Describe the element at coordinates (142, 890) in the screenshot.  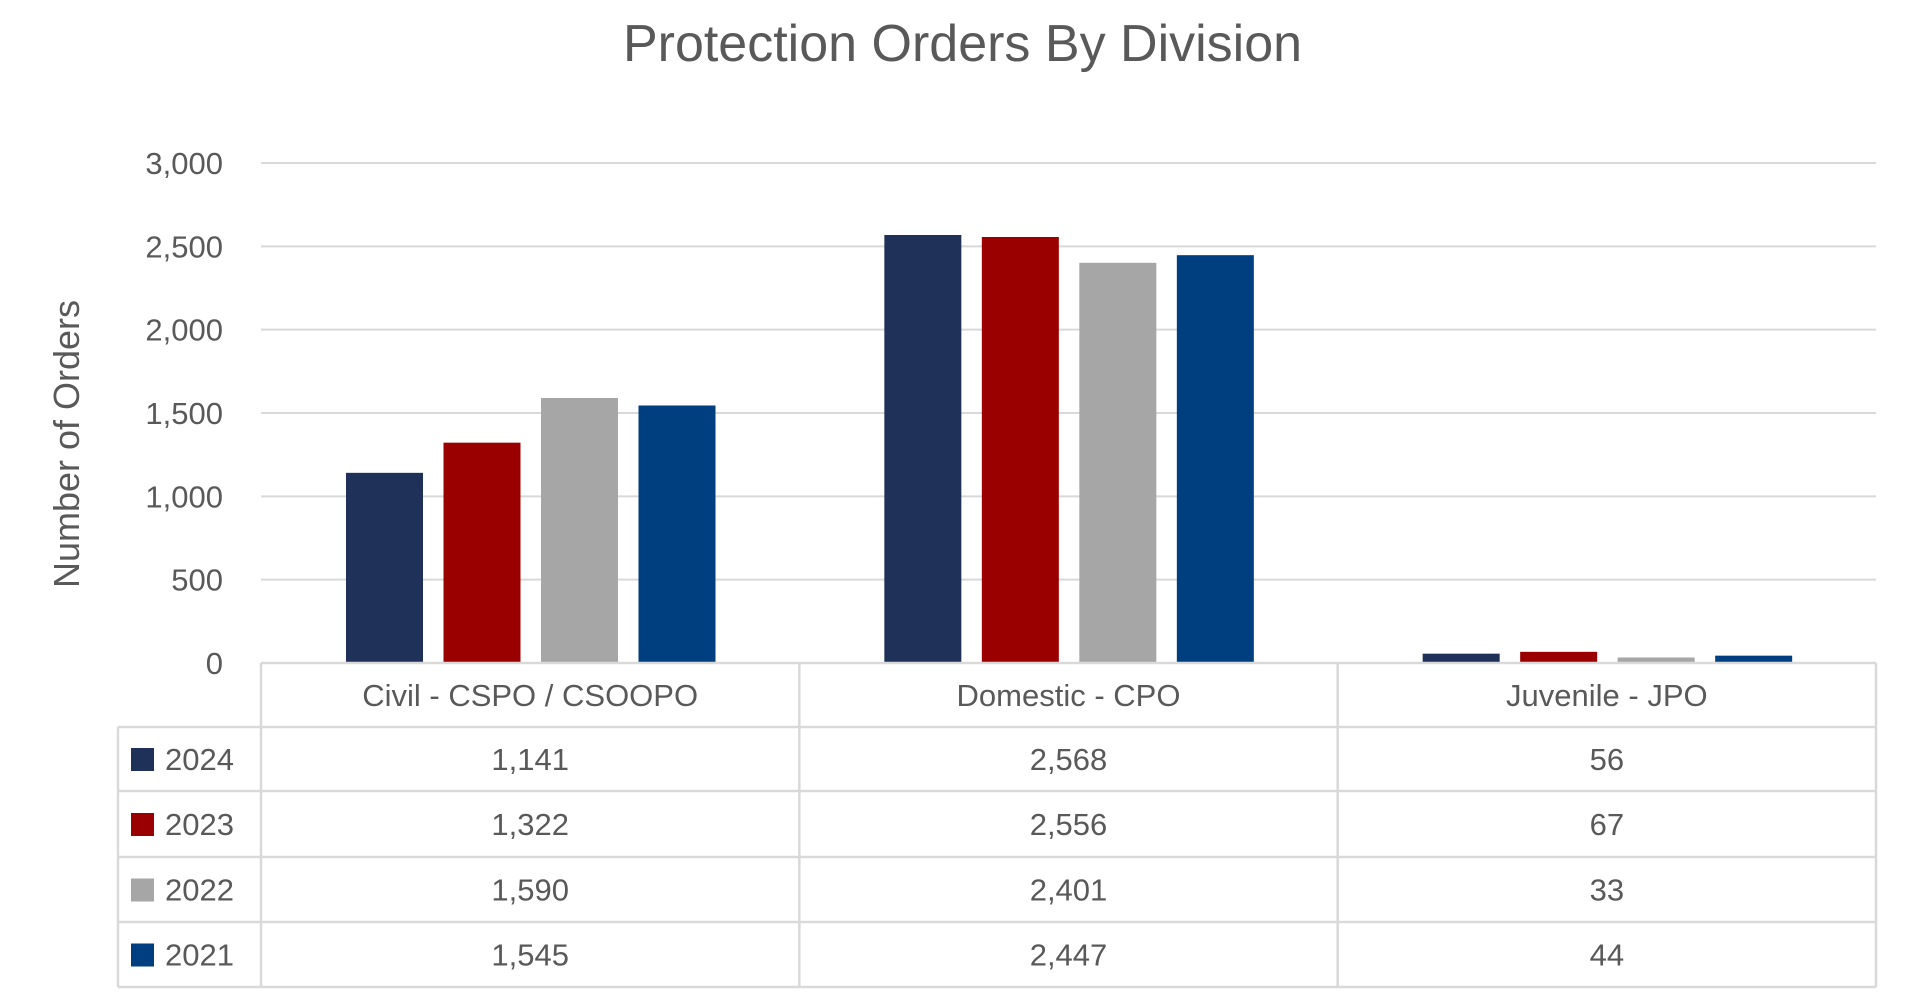
I see `legend-swatch-2022` at that location.